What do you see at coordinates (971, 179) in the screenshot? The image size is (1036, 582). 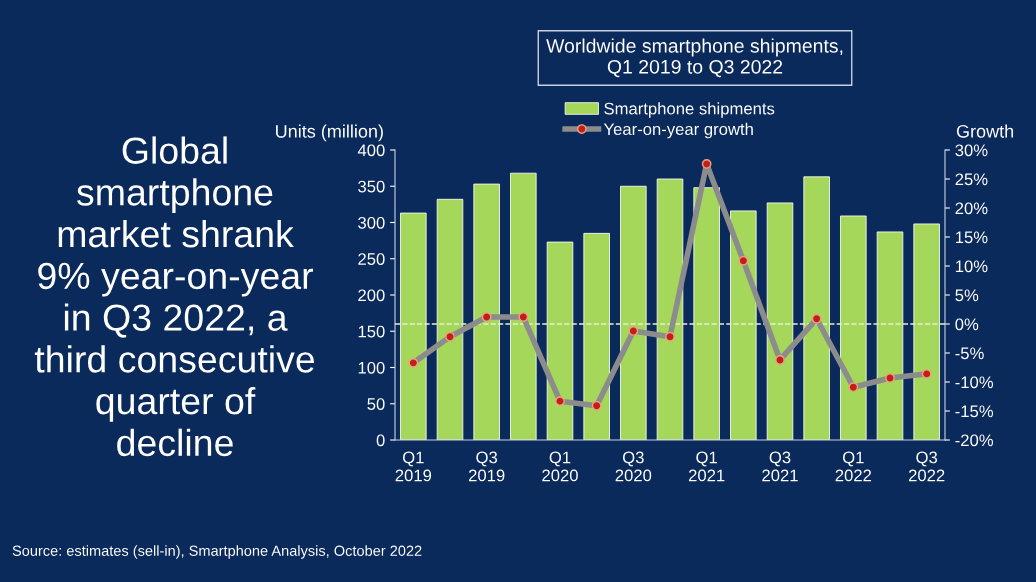 I see `y2-tick-label: 25%` at bounding box center [971, 179].